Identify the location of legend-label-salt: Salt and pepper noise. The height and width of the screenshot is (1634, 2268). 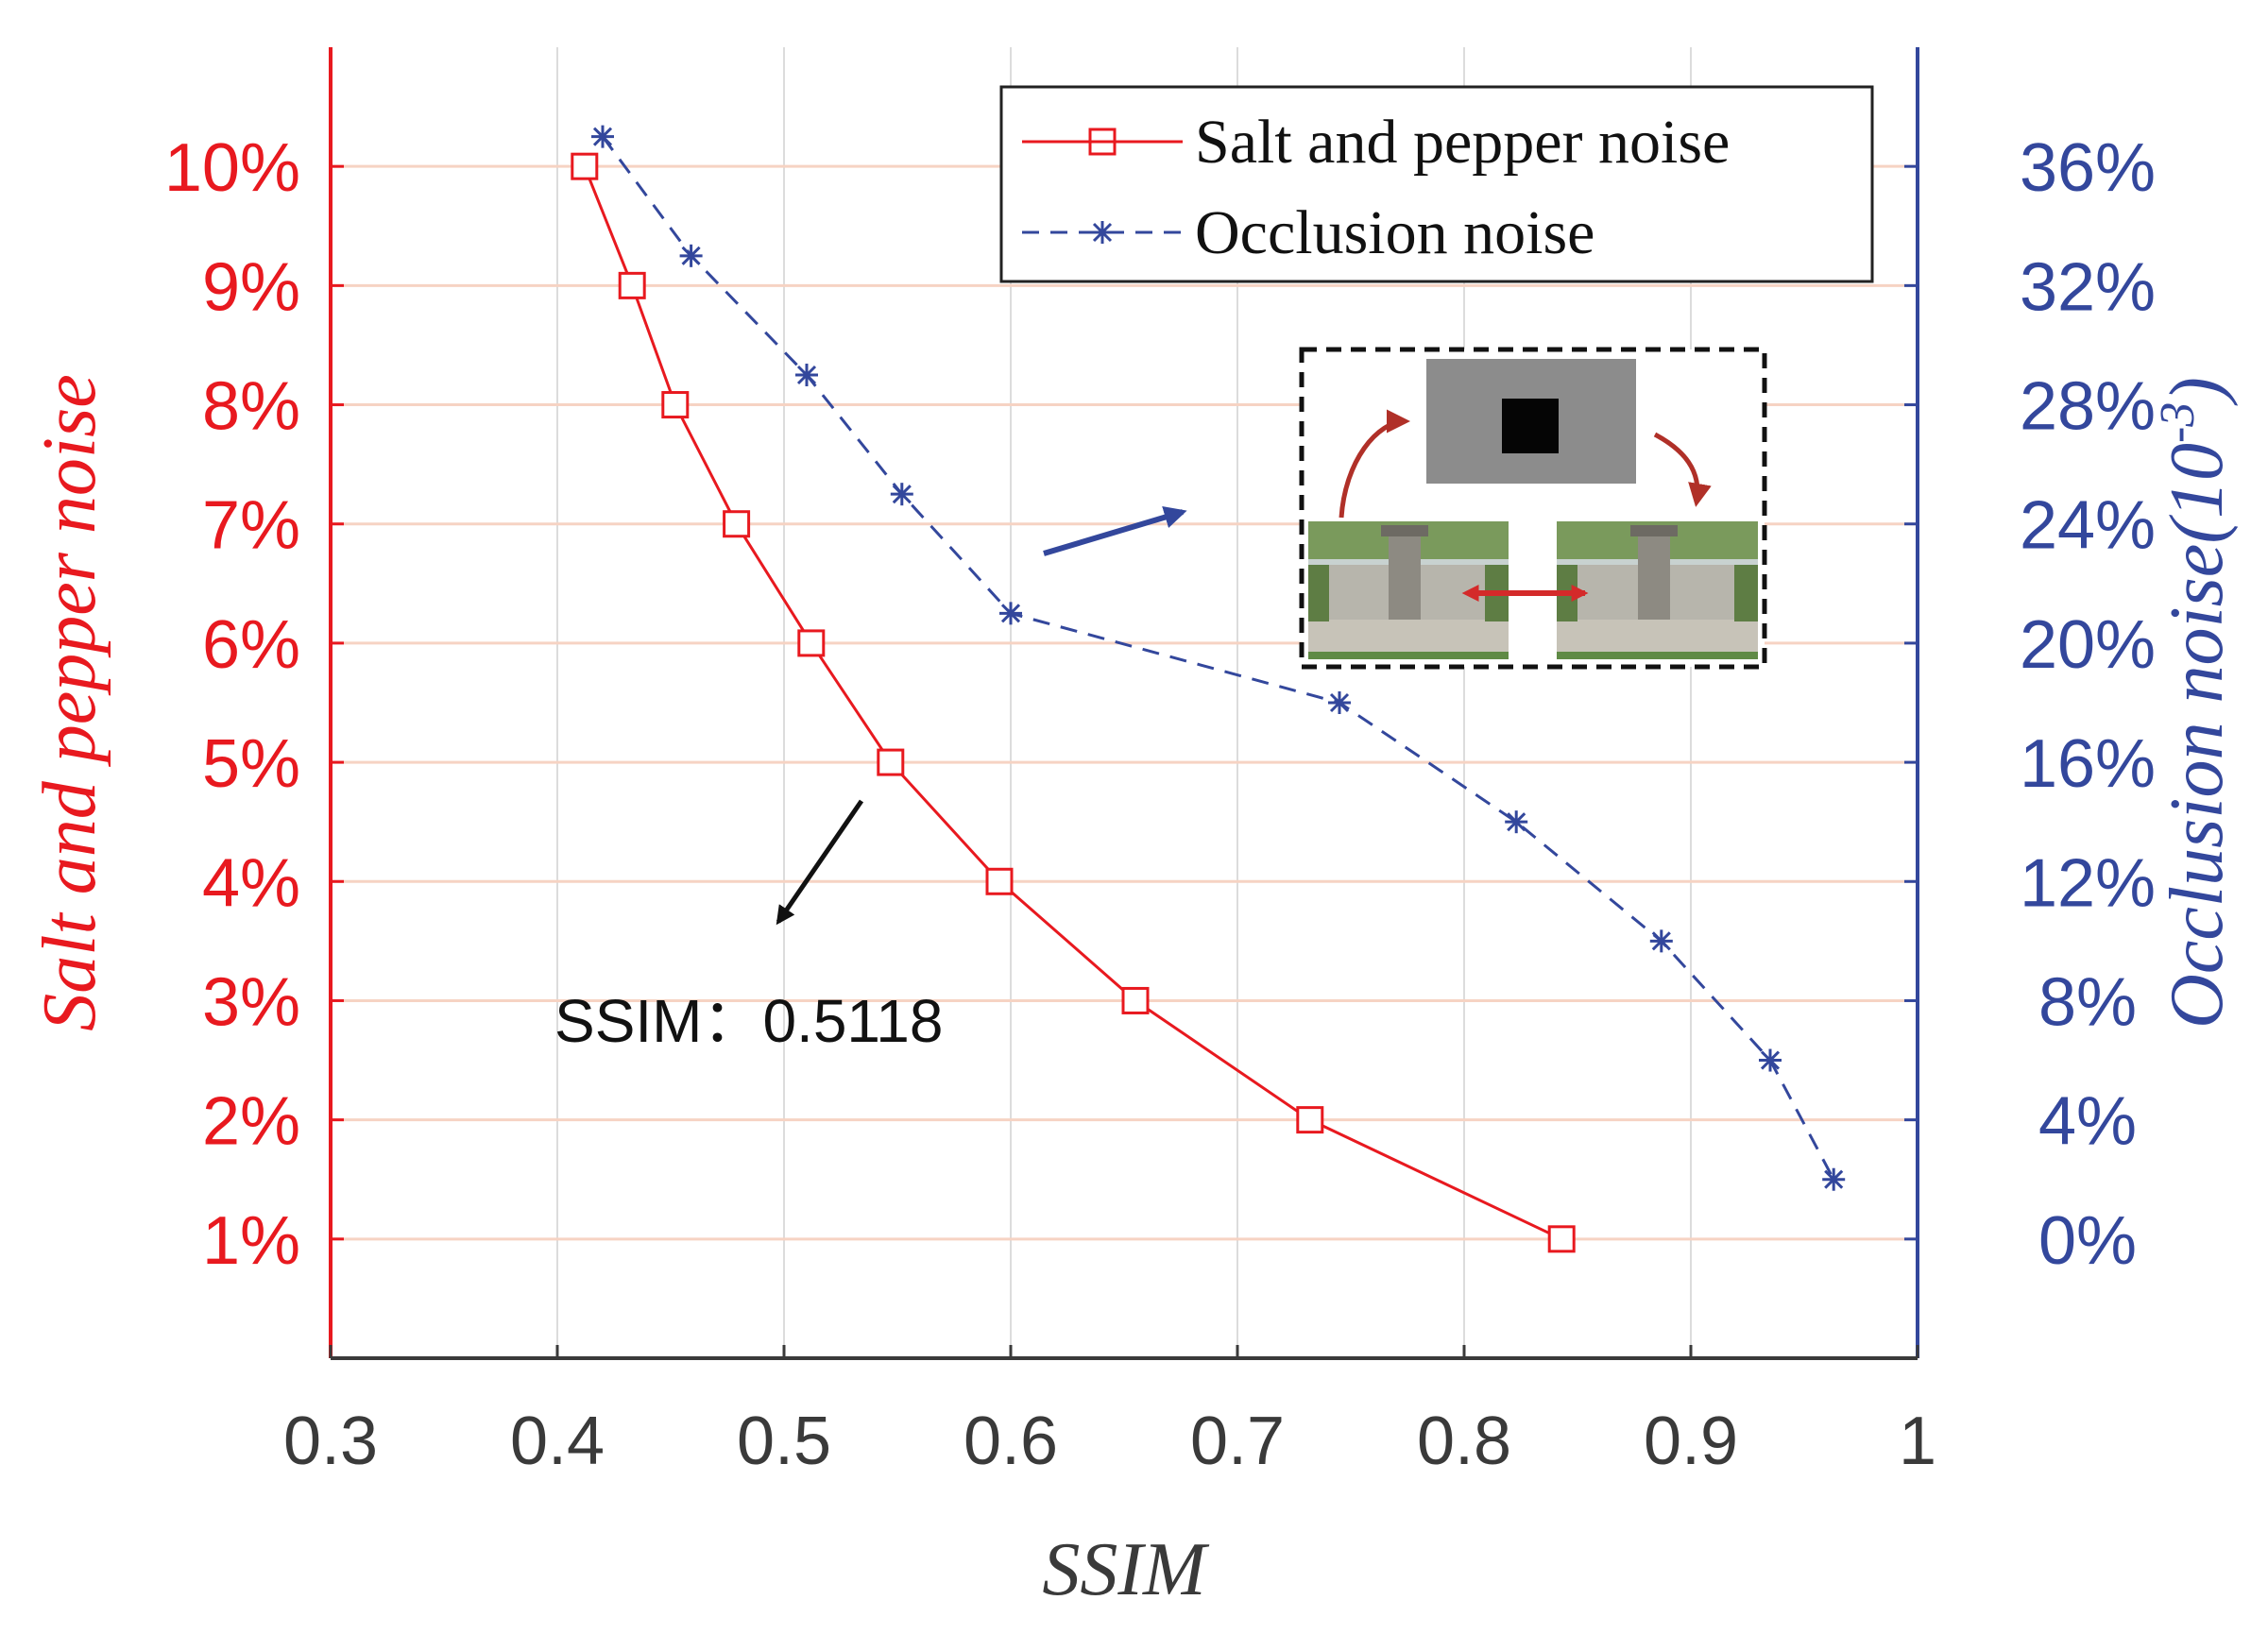
(1462, 142).